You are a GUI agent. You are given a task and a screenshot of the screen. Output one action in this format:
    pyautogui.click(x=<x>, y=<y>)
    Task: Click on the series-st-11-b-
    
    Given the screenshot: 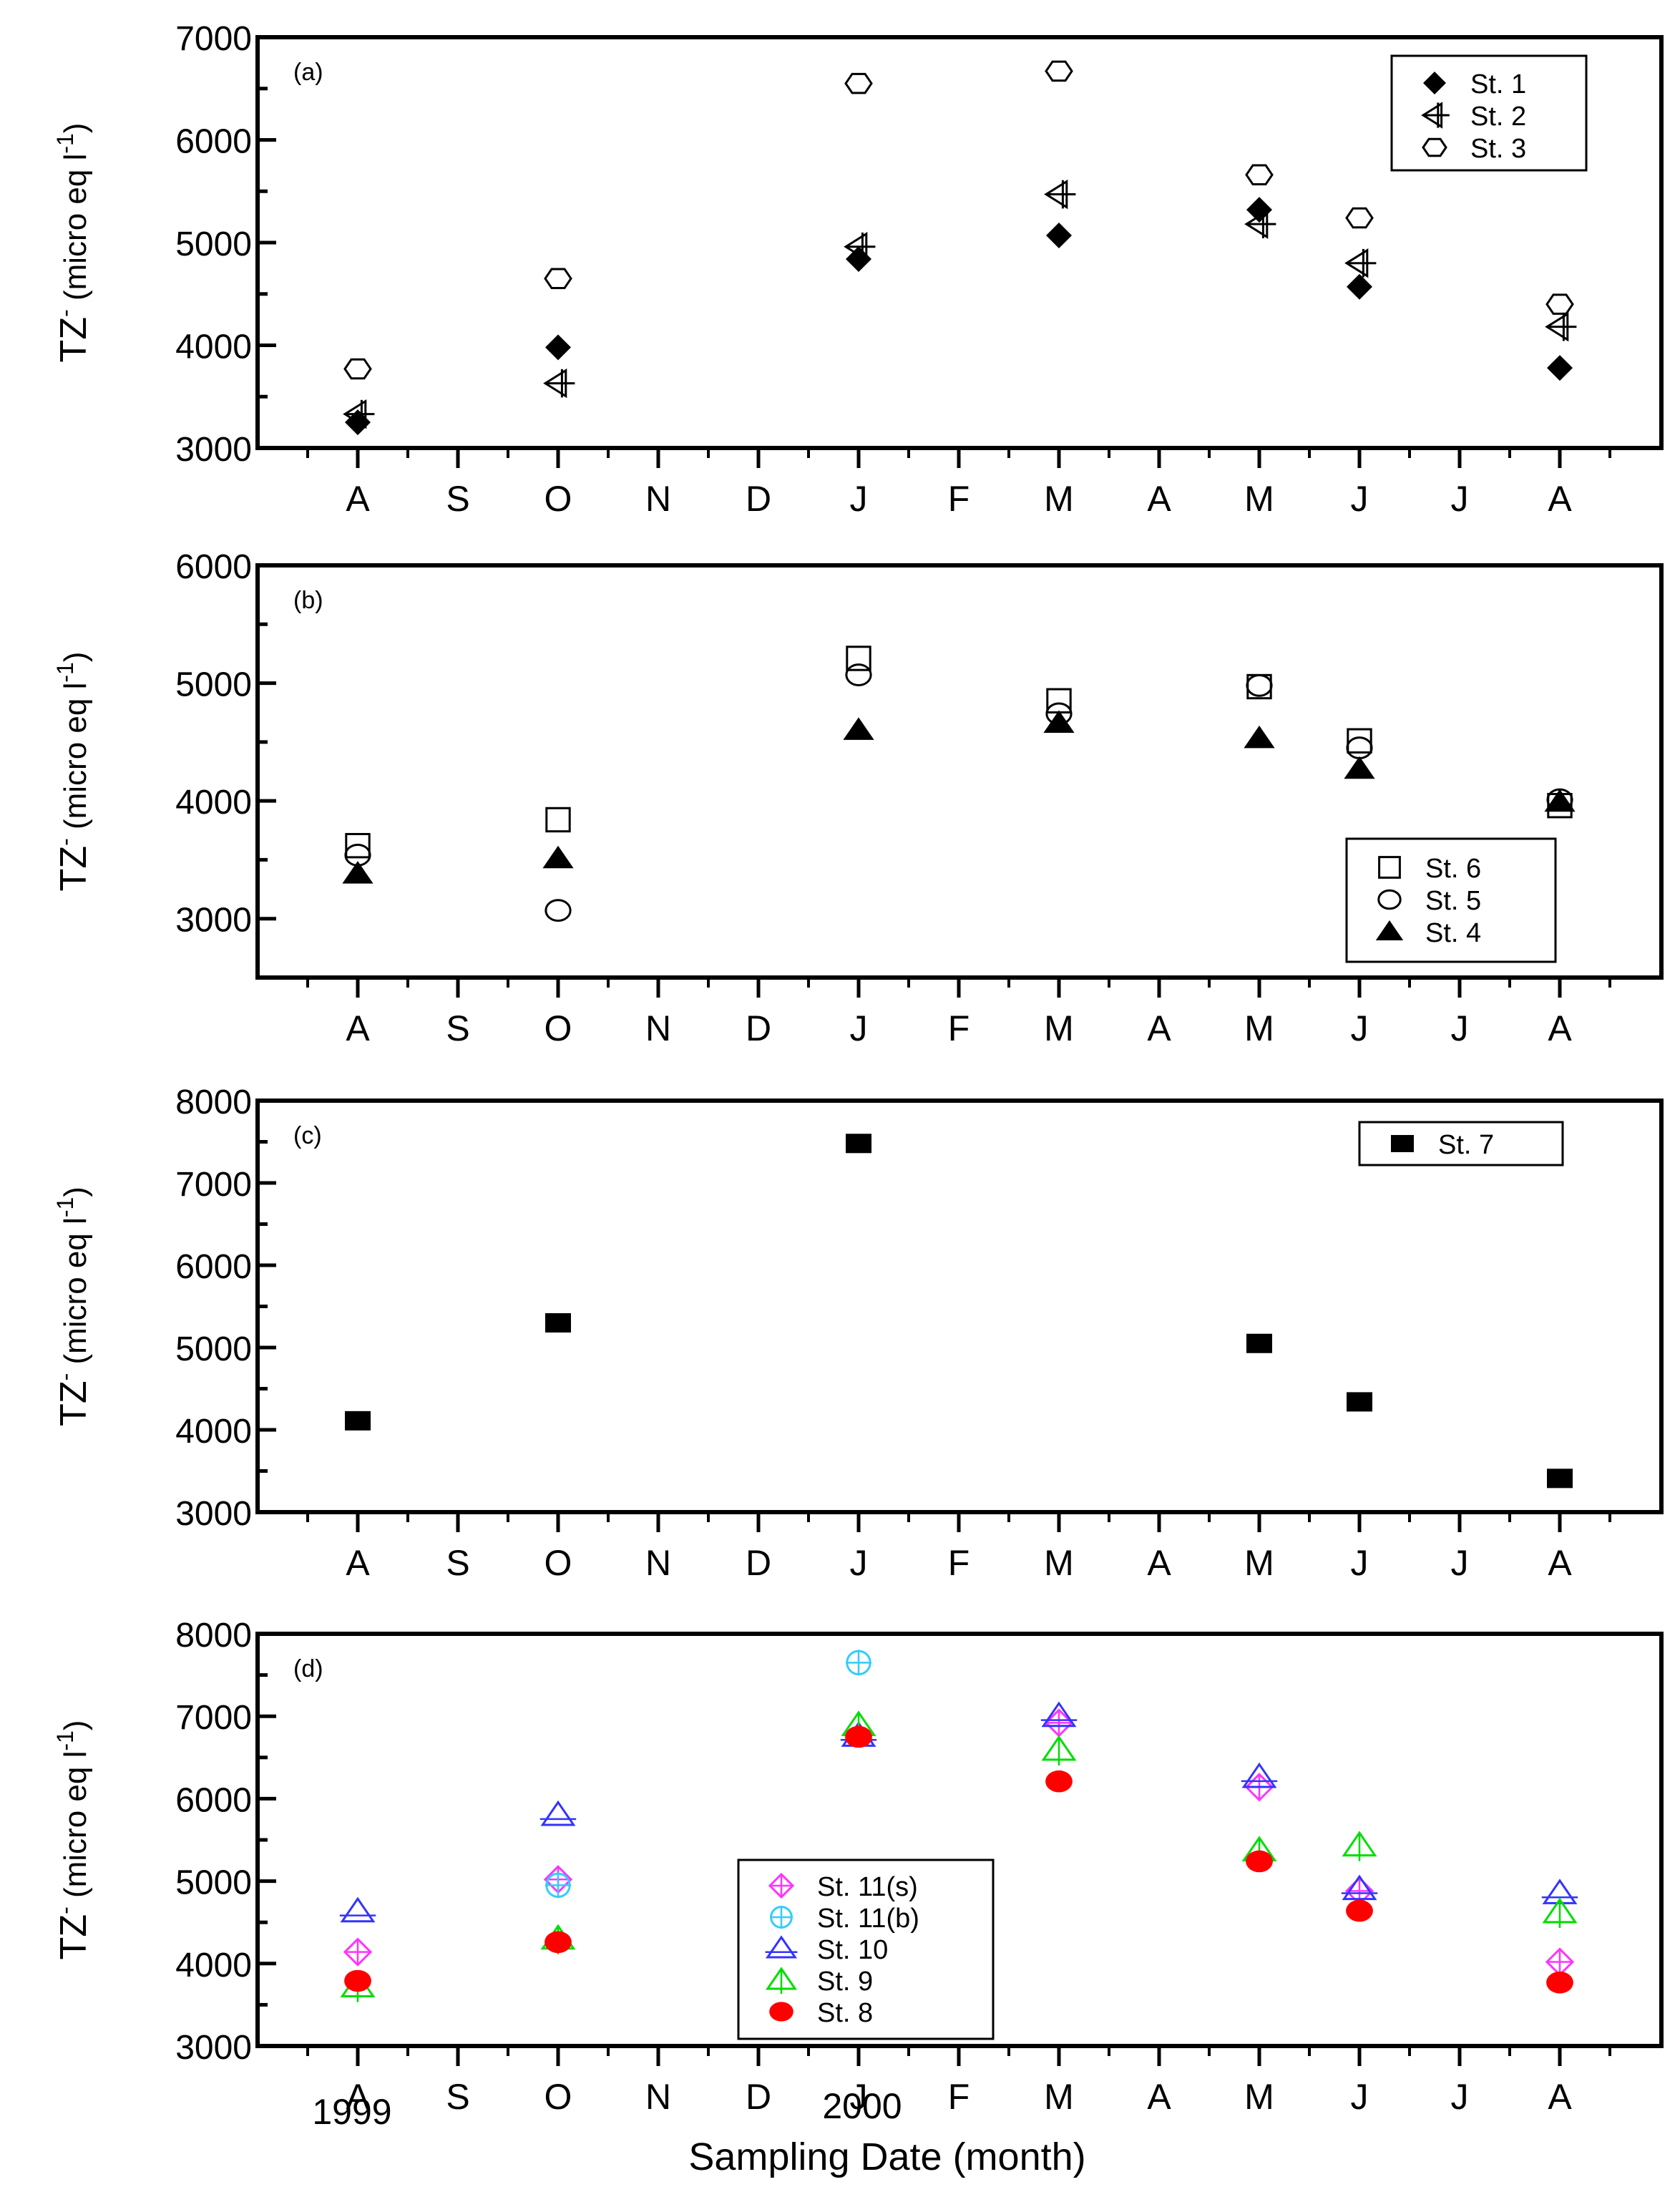 What is the action you would take?
    pyautogui.click(x=708, y=1774)
    